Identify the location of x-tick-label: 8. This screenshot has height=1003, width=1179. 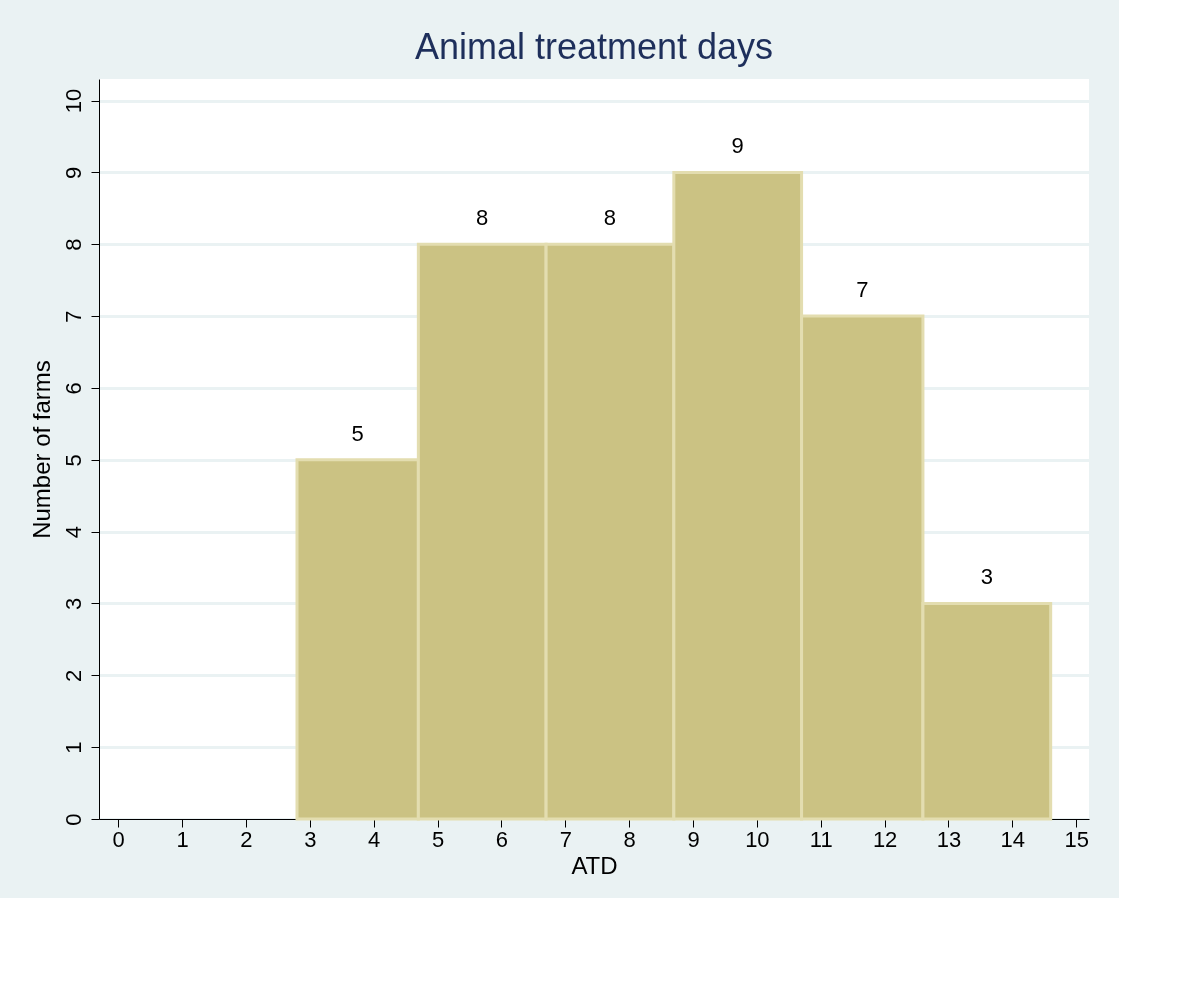
(629, 839).